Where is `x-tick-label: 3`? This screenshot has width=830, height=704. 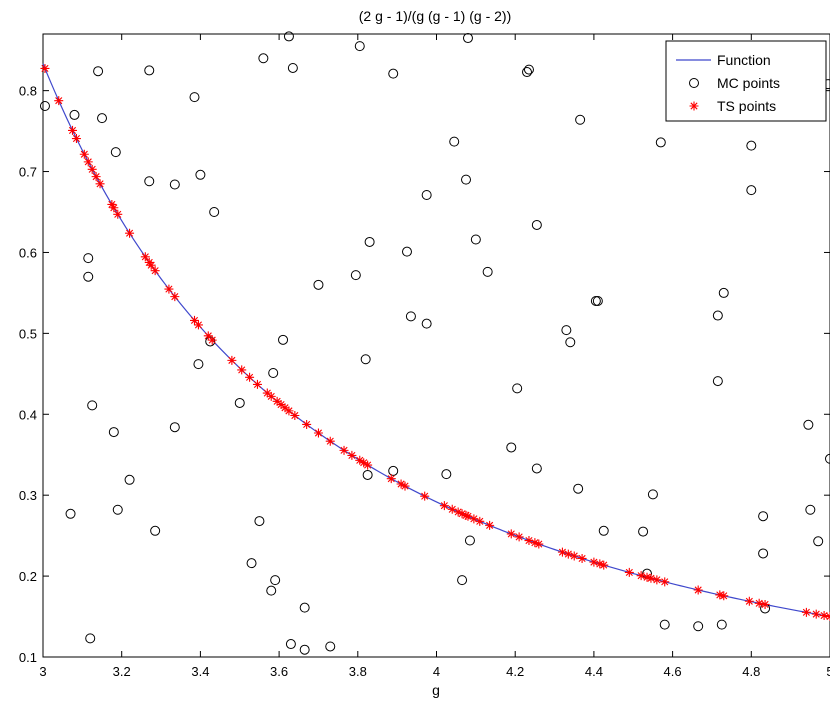 x-tick-label: 3 is located at coordinates (42, 671).